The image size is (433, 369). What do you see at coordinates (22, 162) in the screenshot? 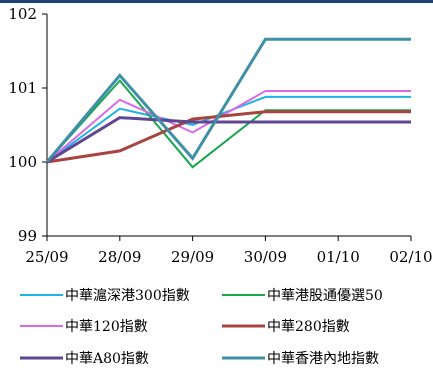
I see `y-tick-label: 100` at bounding box center [22, 162].